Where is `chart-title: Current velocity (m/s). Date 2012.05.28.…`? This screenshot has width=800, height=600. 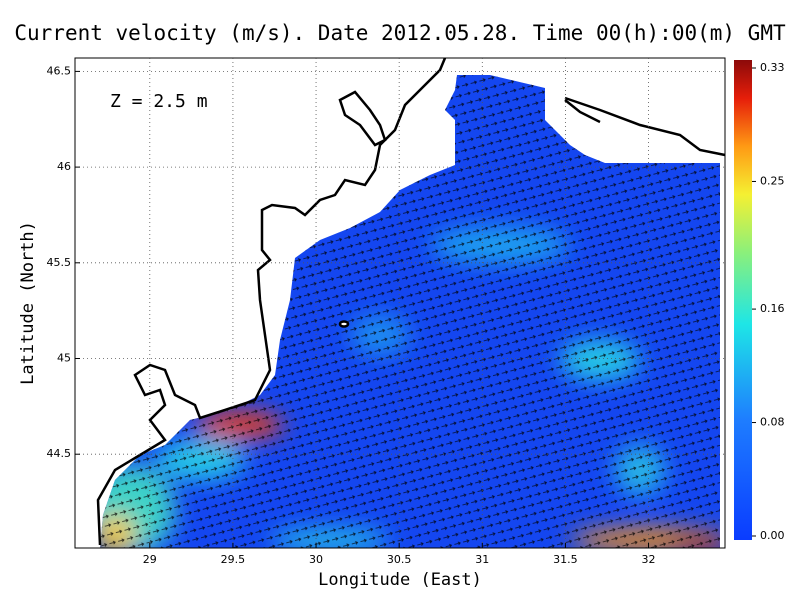 chart-title: Current velocity (m/s). Date 2012.05.28.… is located at coordinates (400, 33).